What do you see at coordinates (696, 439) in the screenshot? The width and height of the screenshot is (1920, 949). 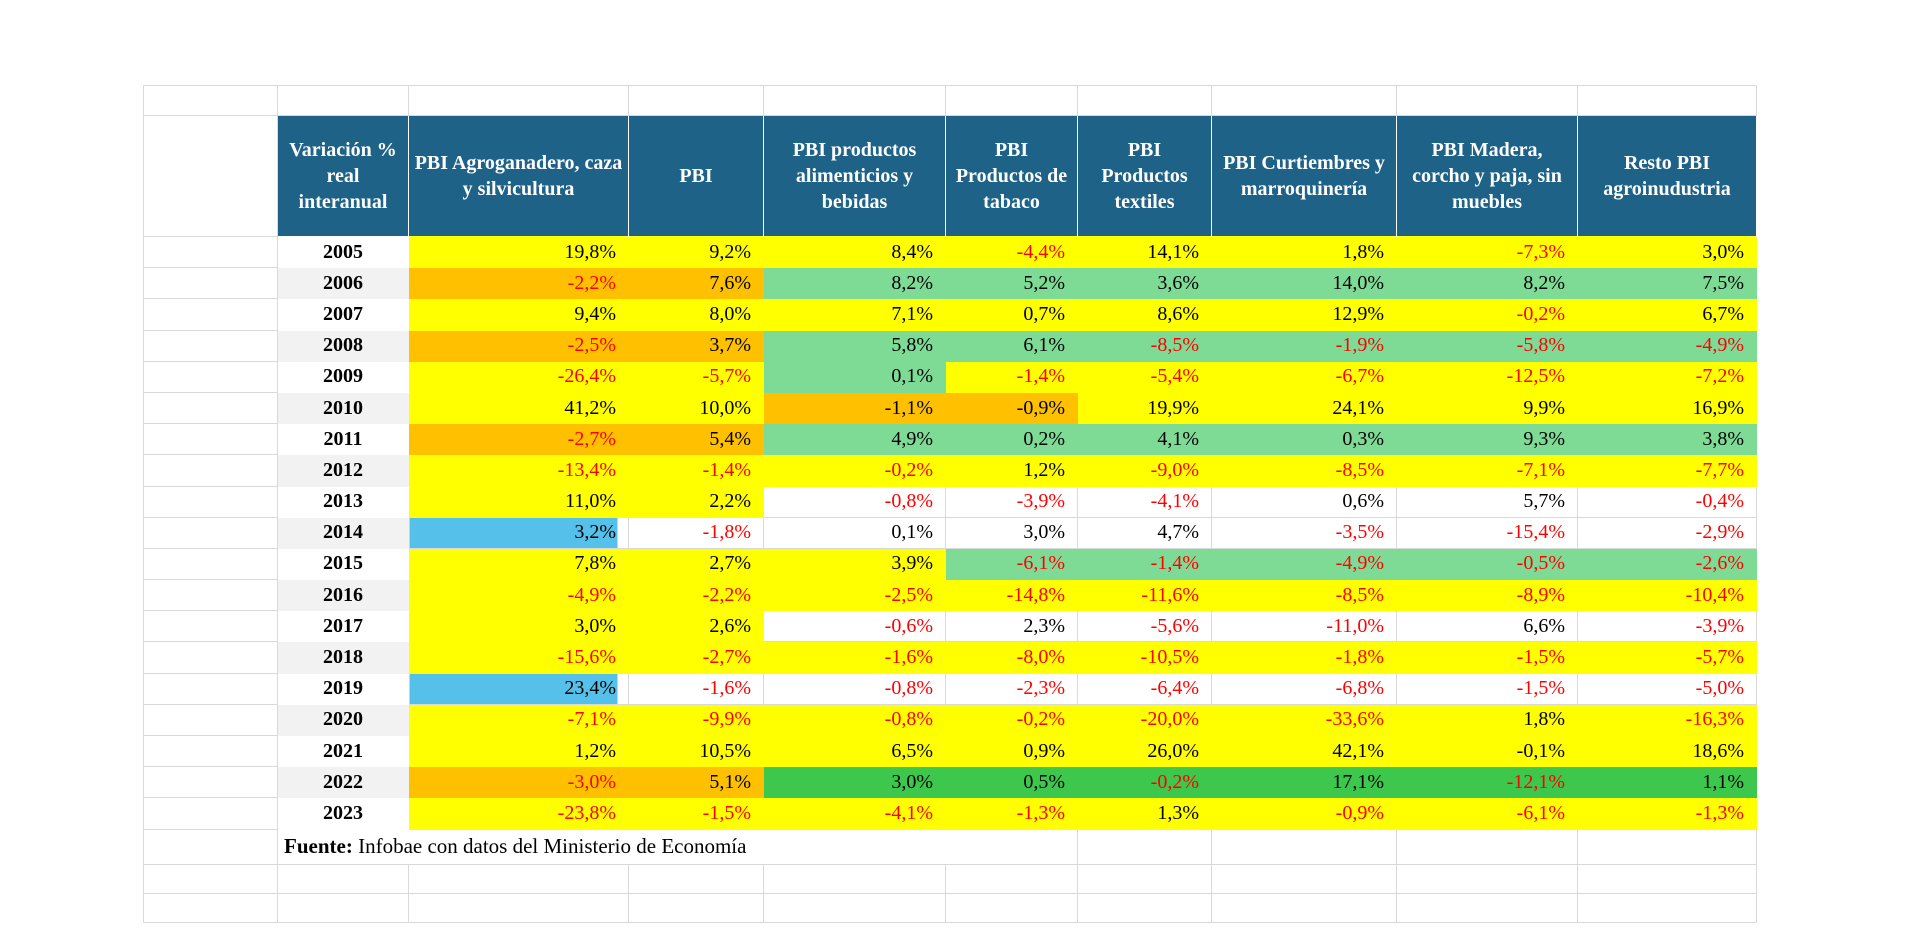 I see `value-cell: 5,4%` at bounding box center [696, 439].